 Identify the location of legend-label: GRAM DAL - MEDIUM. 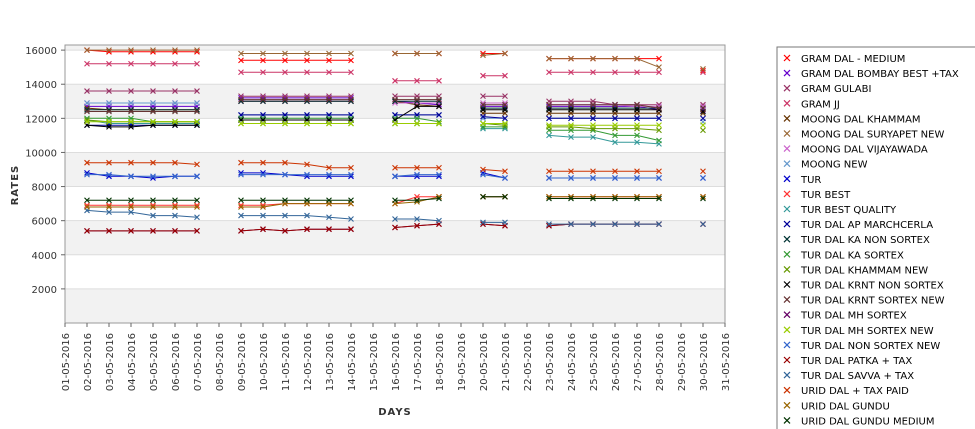
(853, 59).